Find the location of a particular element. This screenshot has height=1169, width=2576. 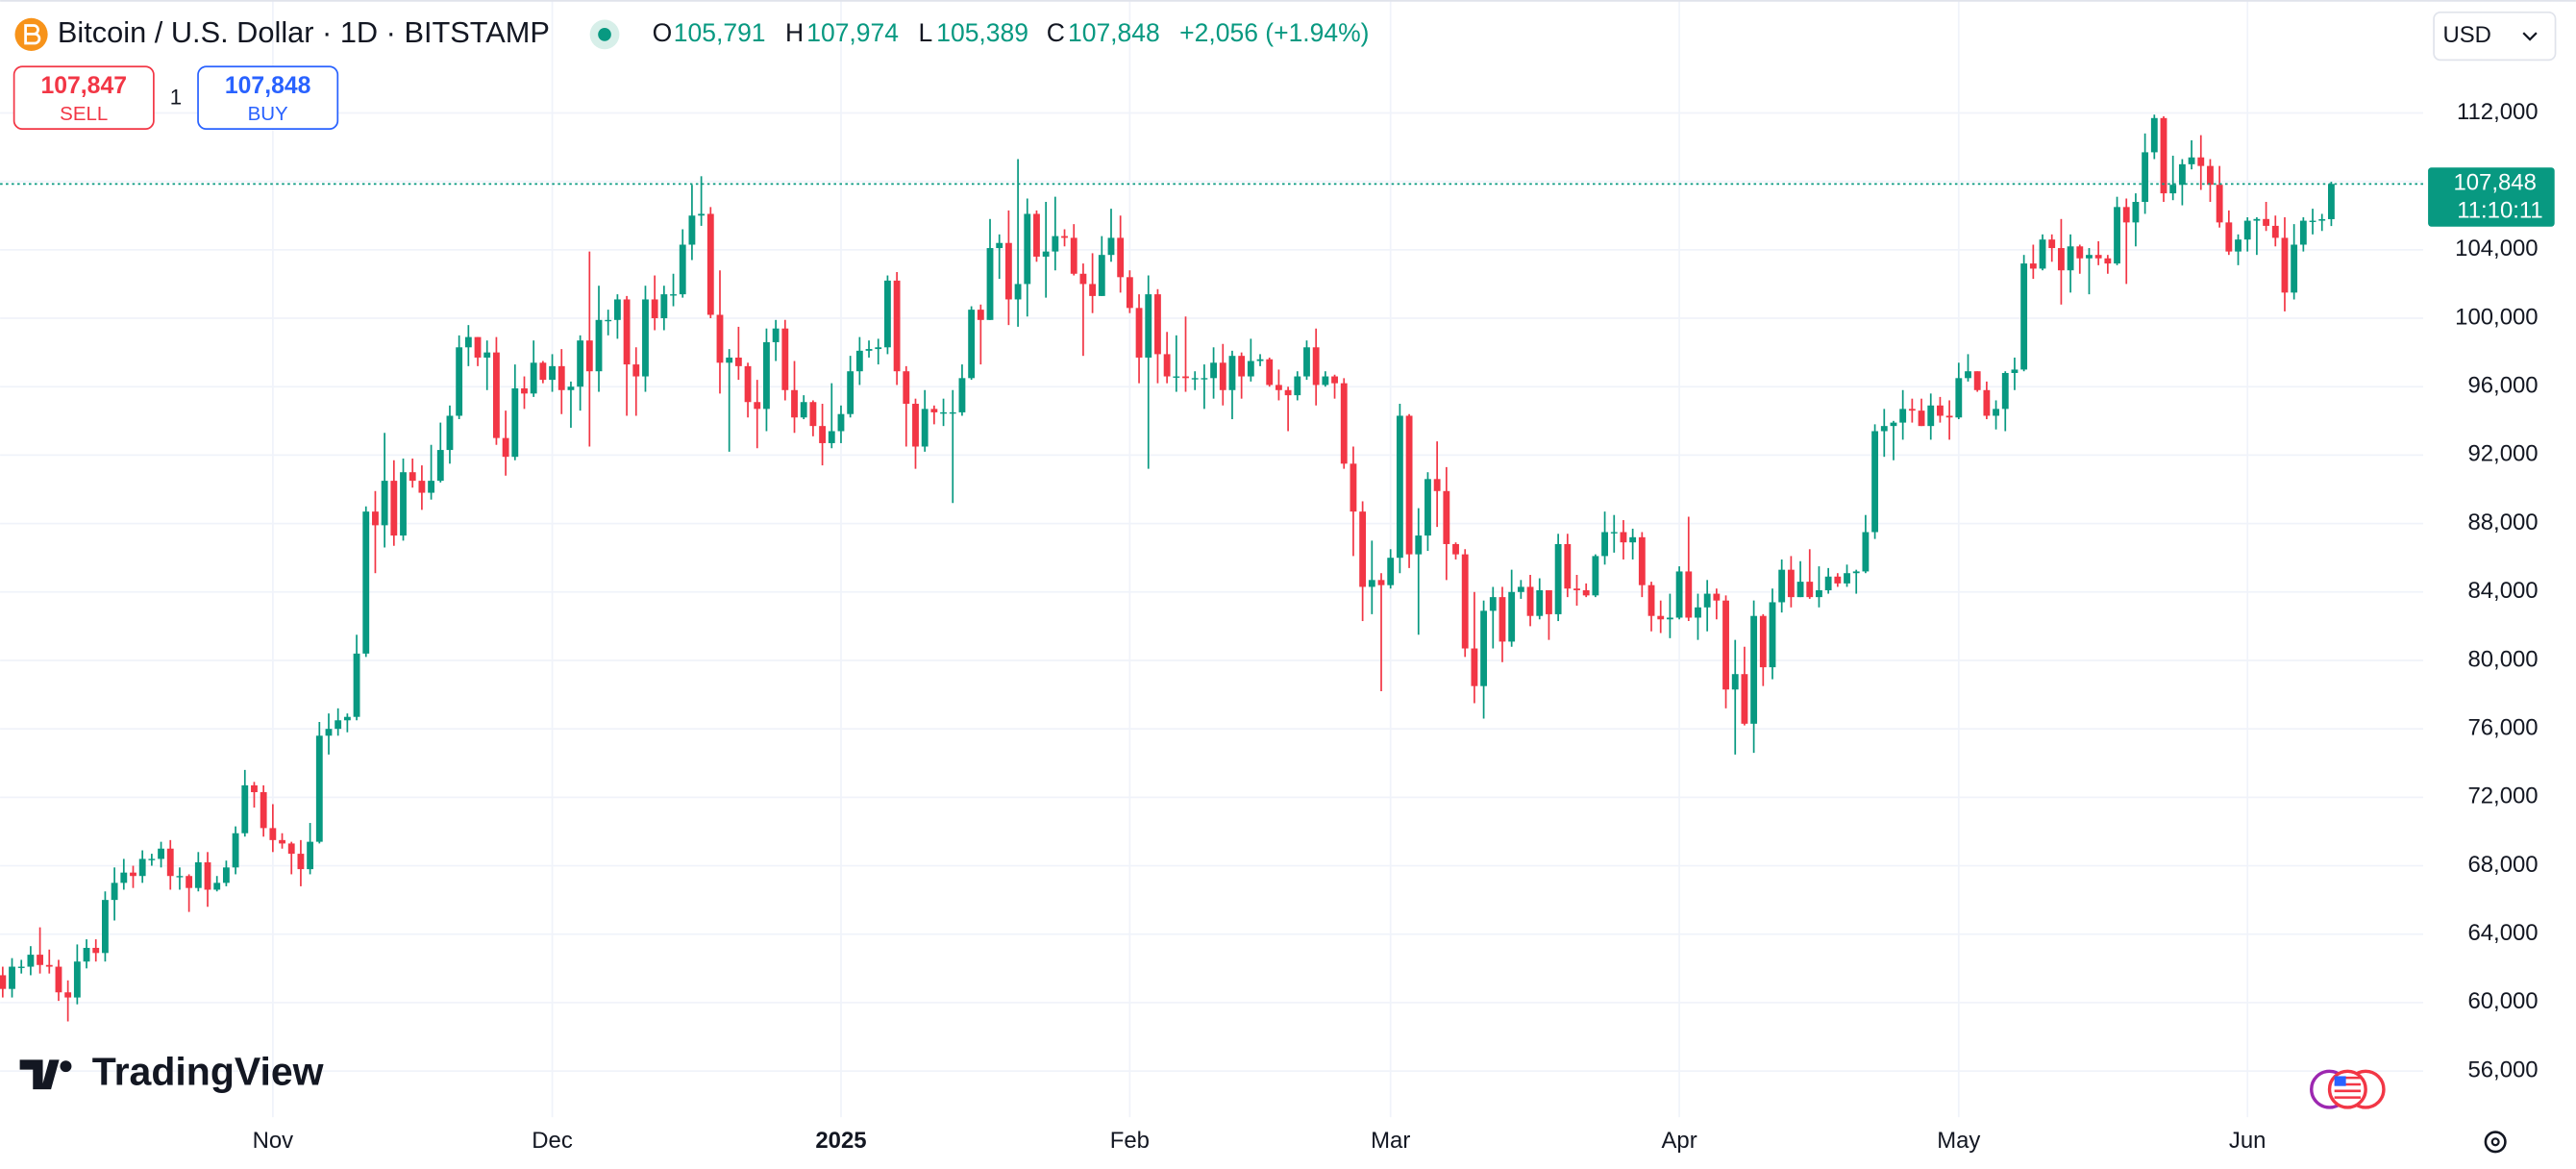

ohlc-label: H is located at coordinates (794, 33).